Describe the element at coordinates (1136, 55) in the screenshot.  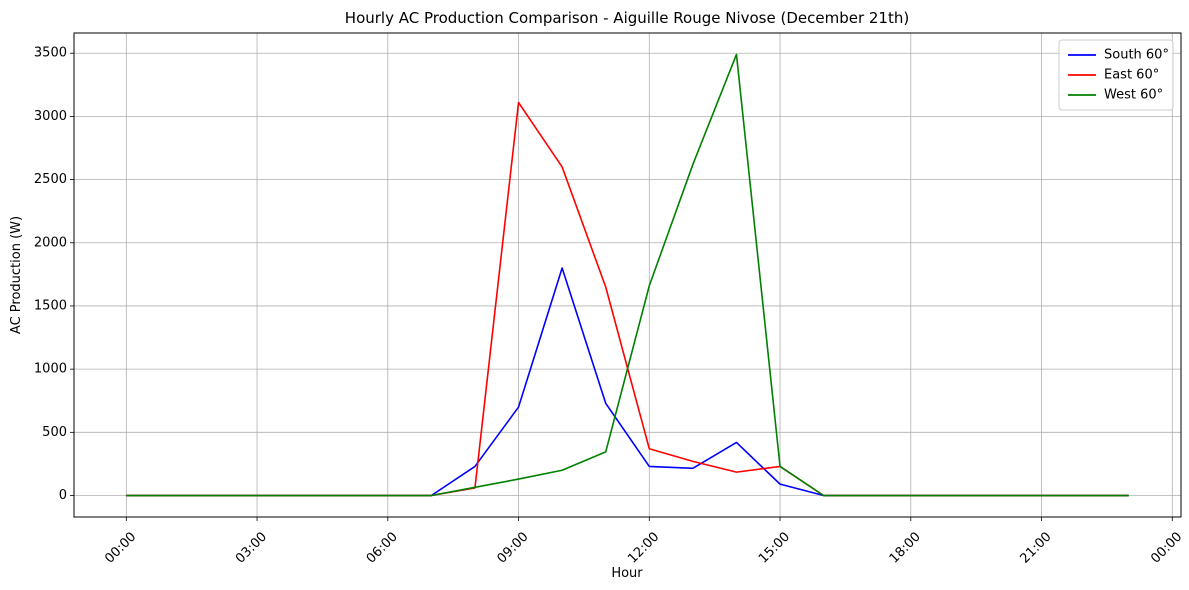
I see `legend-label: South 60°` at that location.